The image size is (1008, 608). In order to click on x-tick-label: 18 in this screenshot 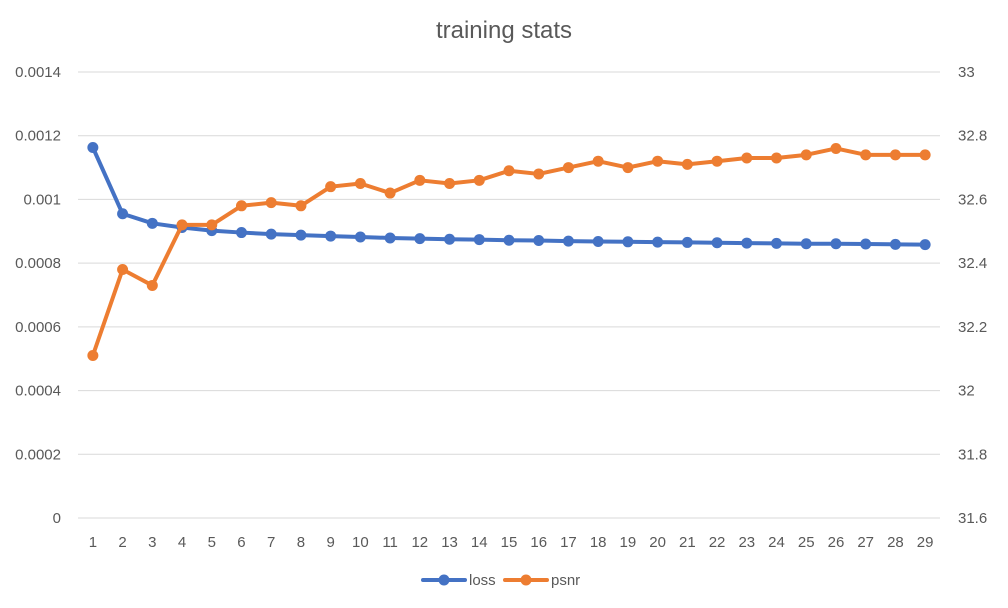, I will do `click(598, 542)`.